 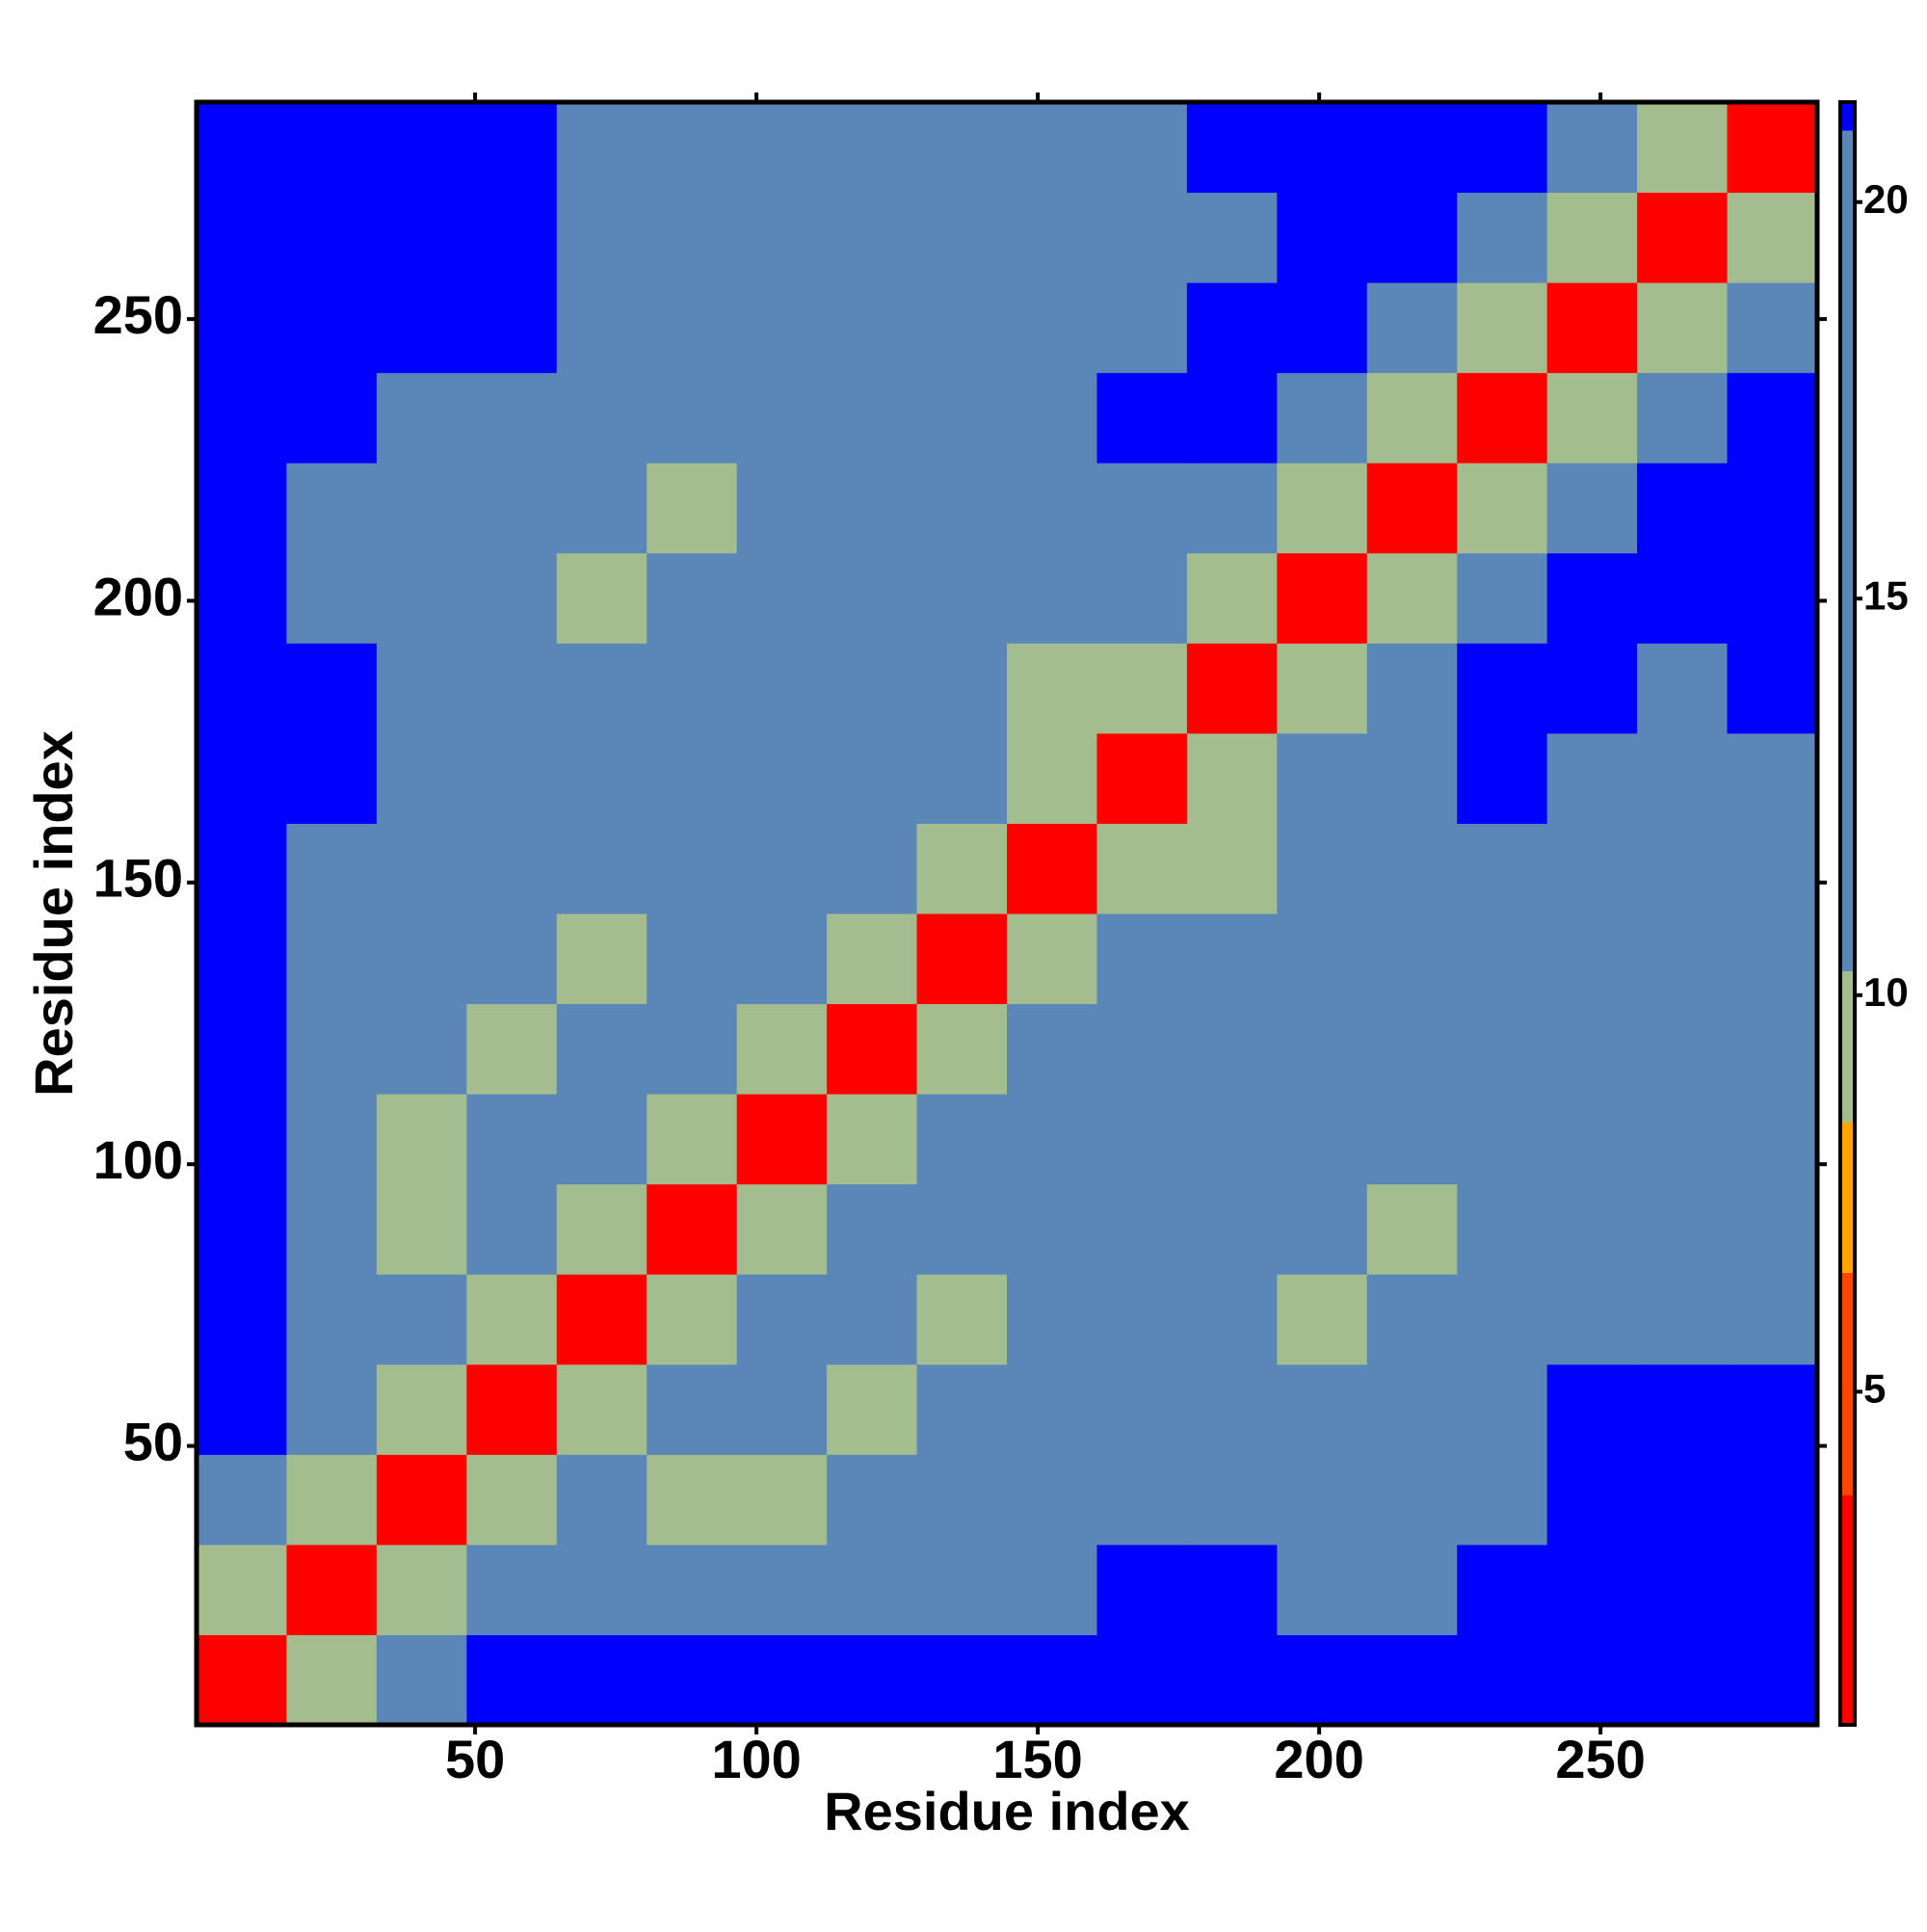 What do you see at coordinates (1847, 1383) in the screenshot?
I see `colorbar-band` at bounding box center [1847, 1383].